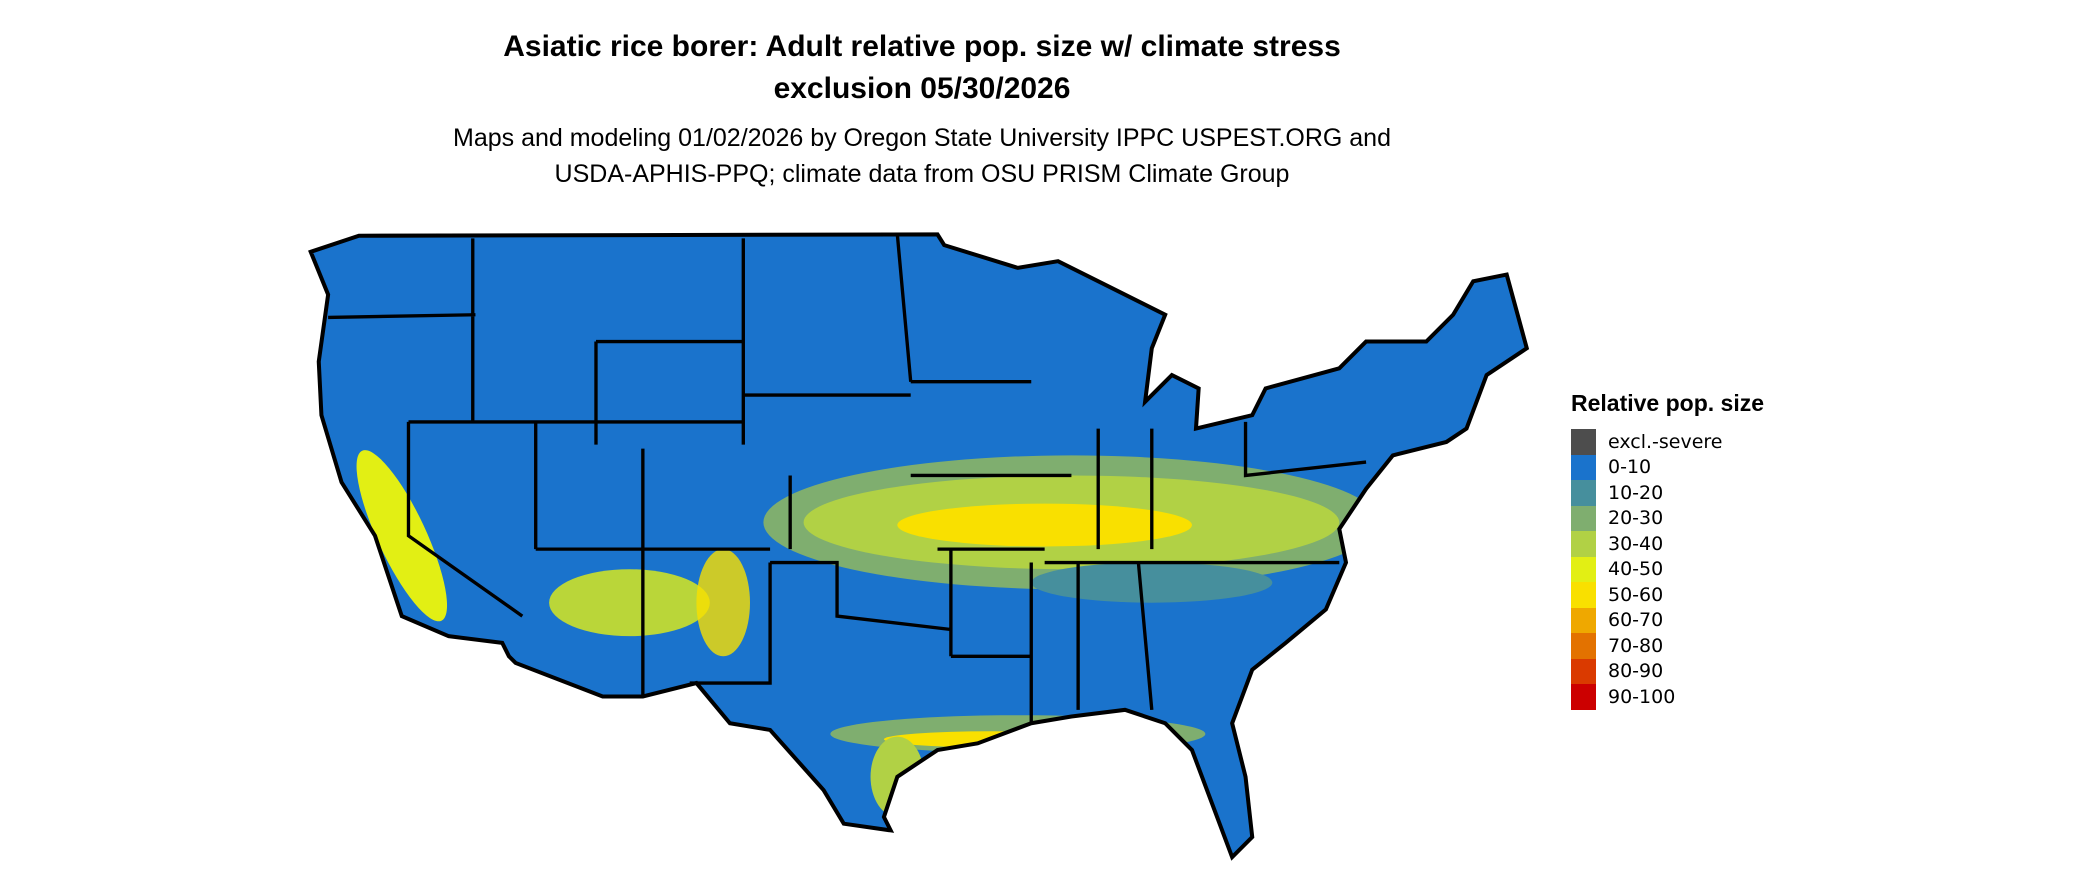 The image size is (2100, 892). Describe the element at coordinates (1667, 671) in the screenshot. I see `legend-item: 80-90` at that location.